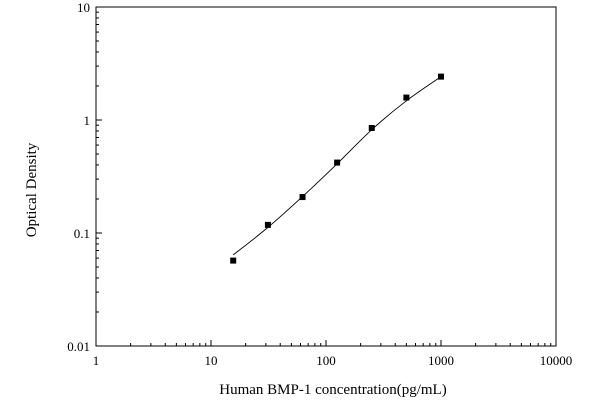  What do you see at coordinates (32, 189) in the screenshot?
I see `y-axis-title: Optical Density` at bounding box center [32, 189].